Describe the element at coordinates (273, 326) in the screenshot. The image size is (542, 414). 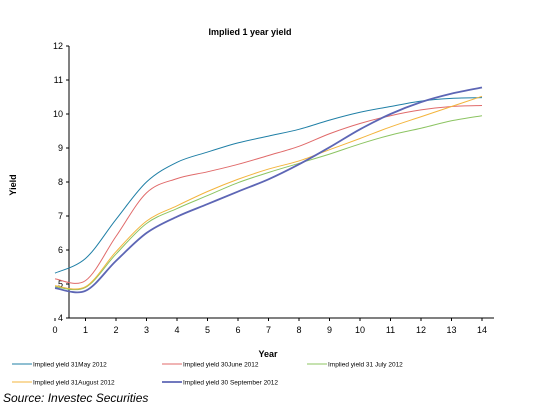
I see `x-axis: 0 1 2 3 4 5 6 7 8 9 10 11 12 13 14` at that location.